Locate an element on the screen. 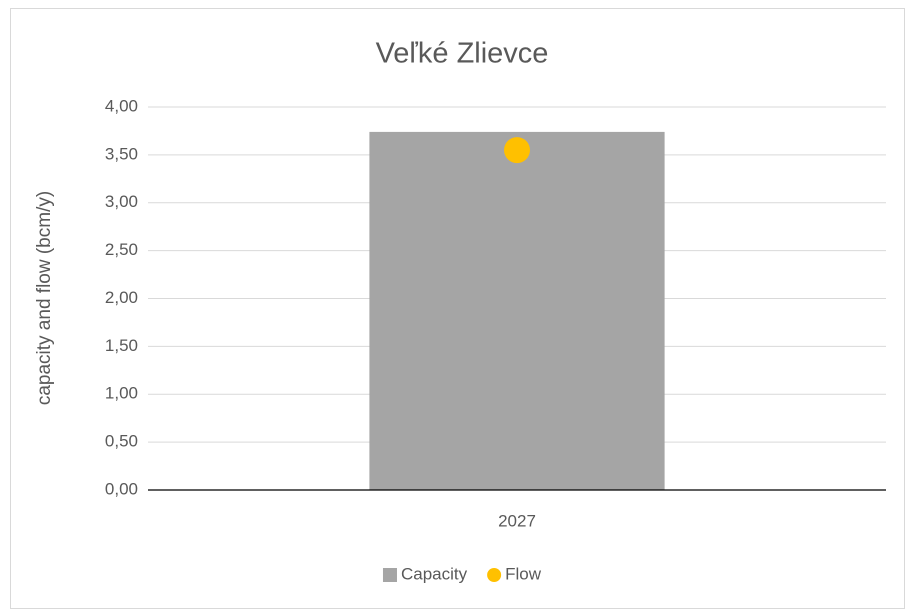  y-tick-label: 0,50 is located at coordinates (121, 441).